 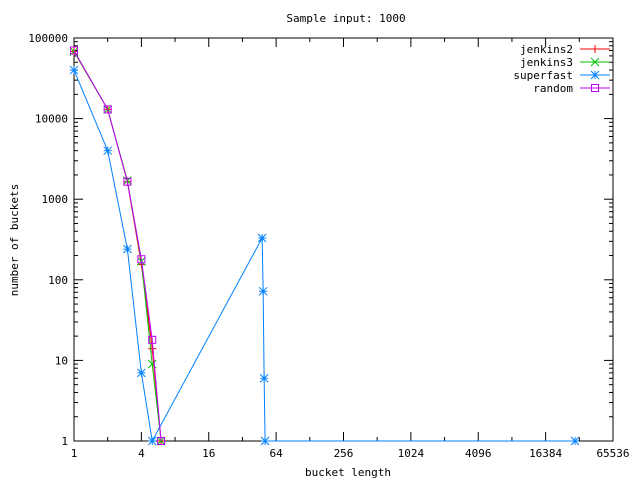 What do you see at coordinates (51, 119) in the screenshot?
I see `y-tick-label: 10000` at bounding box center [51, 119].